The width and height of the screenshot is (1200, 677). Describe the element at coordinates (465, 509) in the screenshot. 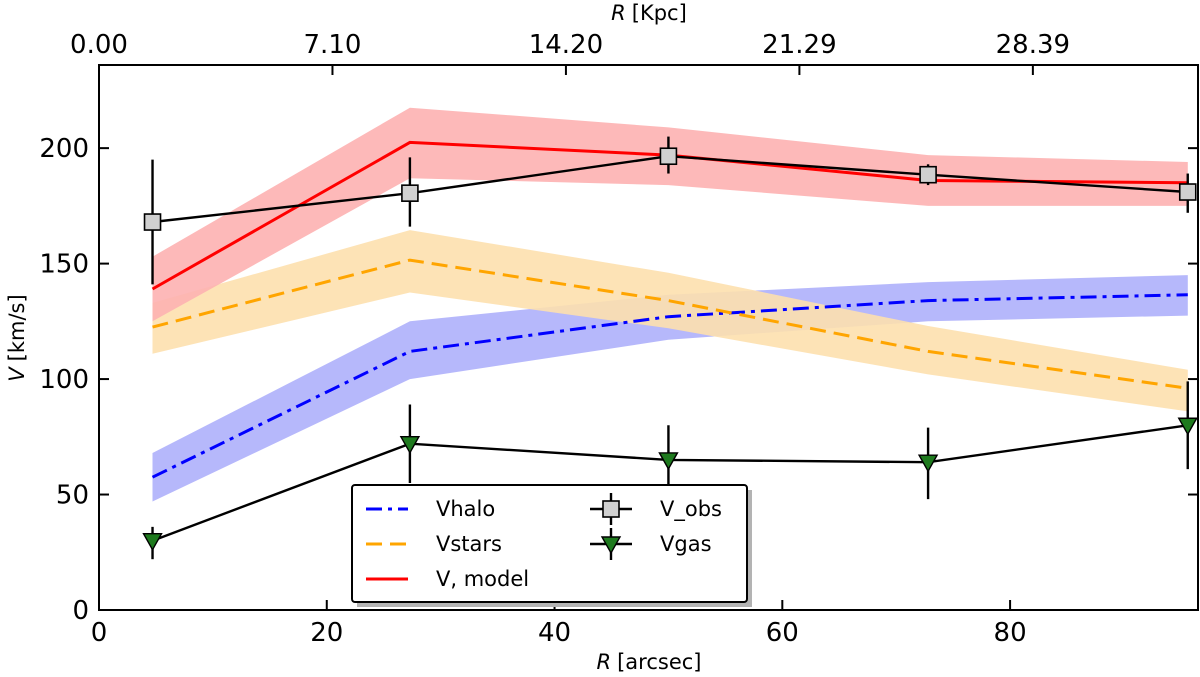

I see `legend-vhalo-label: Vhalo` at that location.